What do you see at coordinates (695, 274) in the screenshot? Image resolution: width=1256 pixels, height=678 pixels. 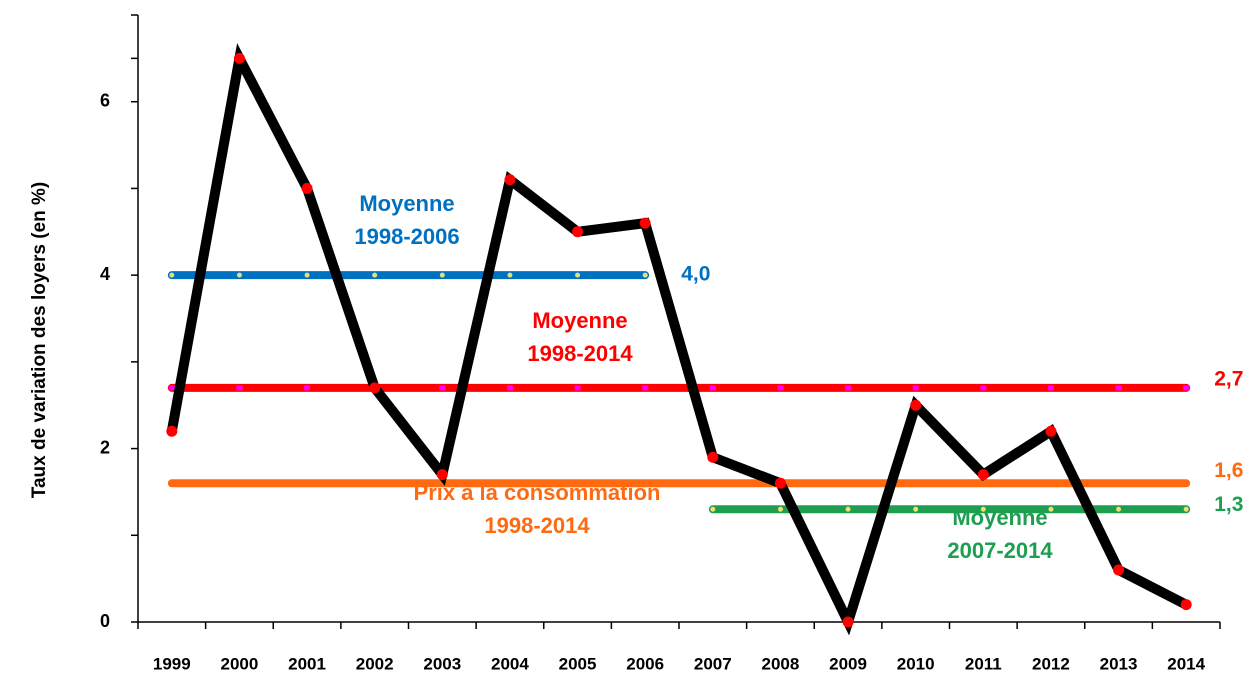 I see `value-label: 4,0` at bounding box center [695, 274].